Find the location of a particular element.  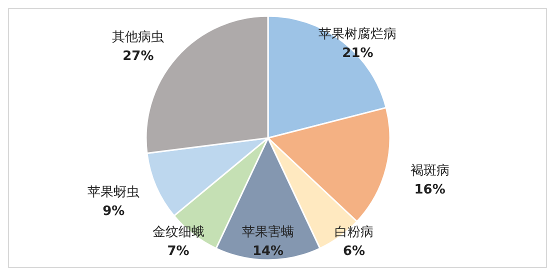

data-label: 14% is located at coordinates (268, 251).